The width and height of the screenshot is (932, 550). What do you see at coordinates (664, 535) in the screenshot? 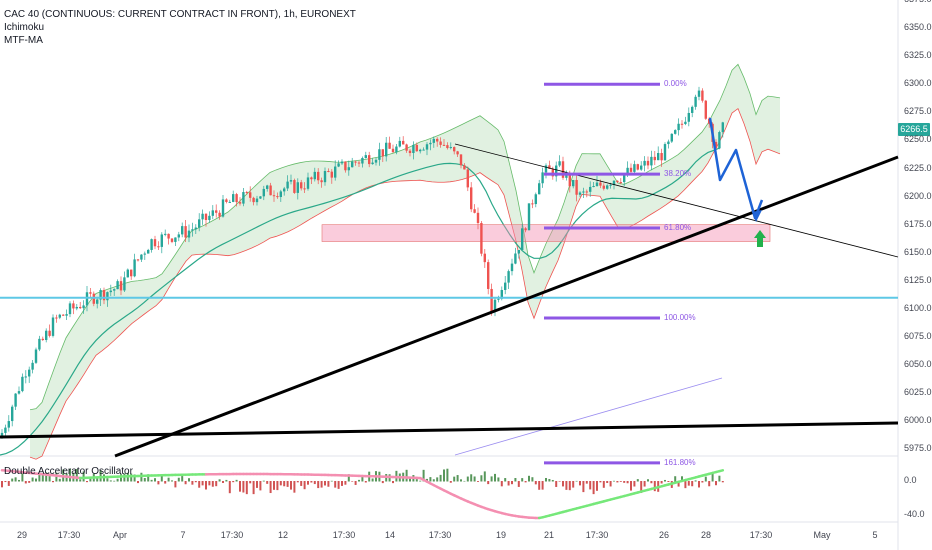
I see `x-tick-label: 26` at bounding box center [664, 535].